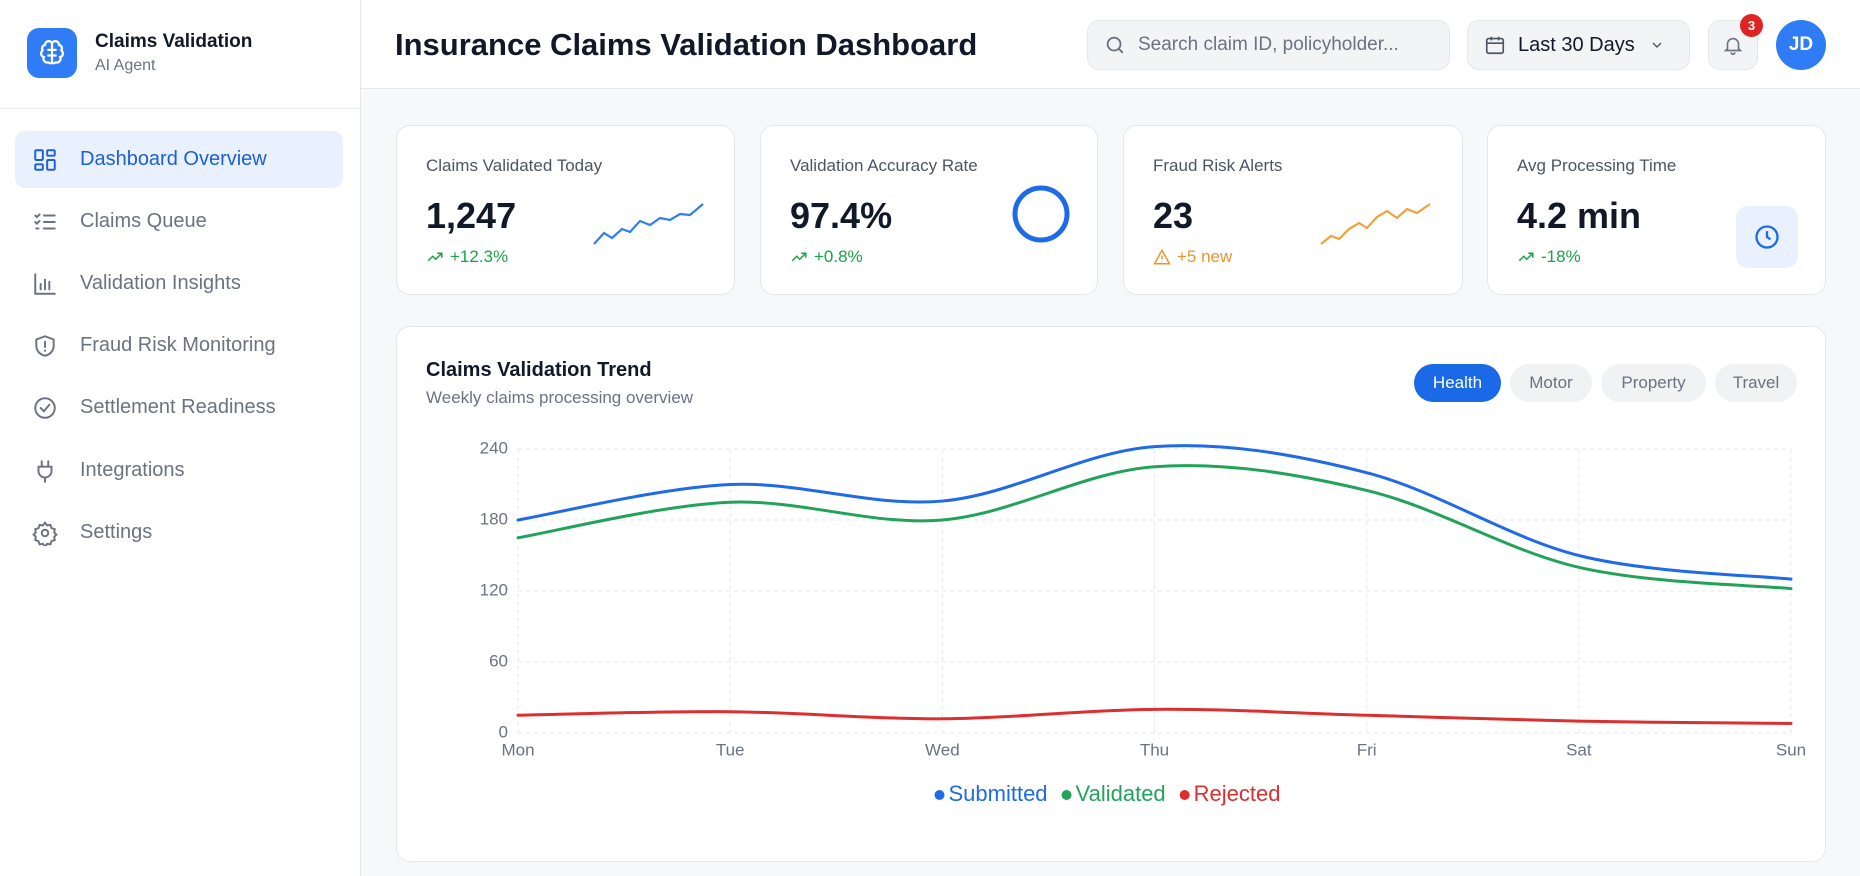  What do you see at coordinates (1751, 25) in the screenshot?
I see `notification-badge: 3` at bounding box center [1751, 25].